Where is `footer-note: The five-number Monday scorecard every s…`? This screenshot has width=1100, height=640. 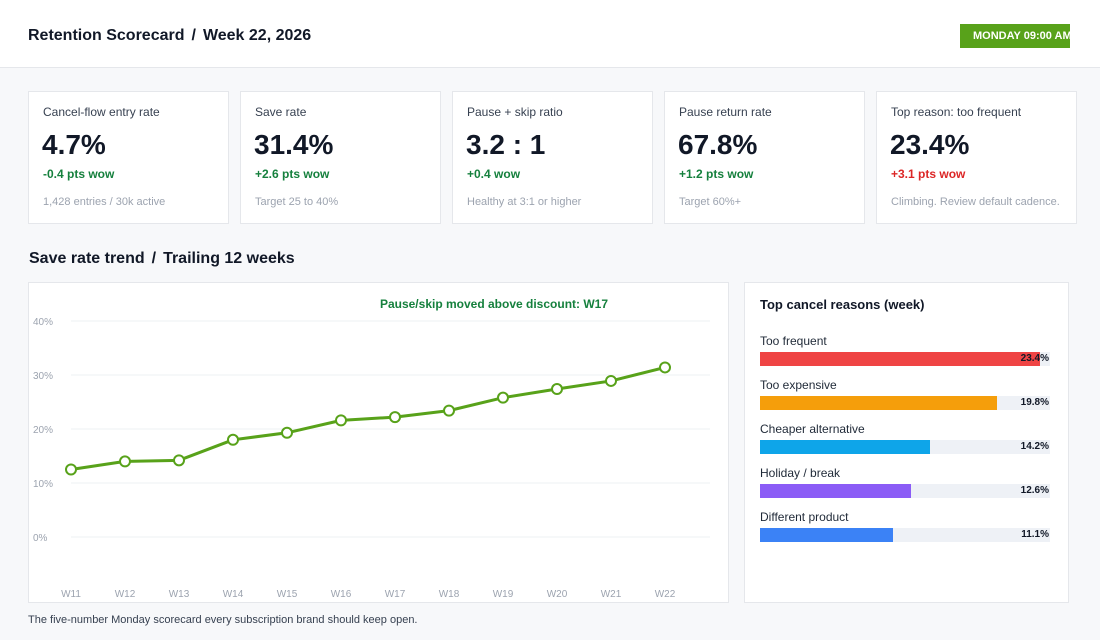 footer-note: The five-number Monday scorecard every s… is located at coordinates (223, 620).